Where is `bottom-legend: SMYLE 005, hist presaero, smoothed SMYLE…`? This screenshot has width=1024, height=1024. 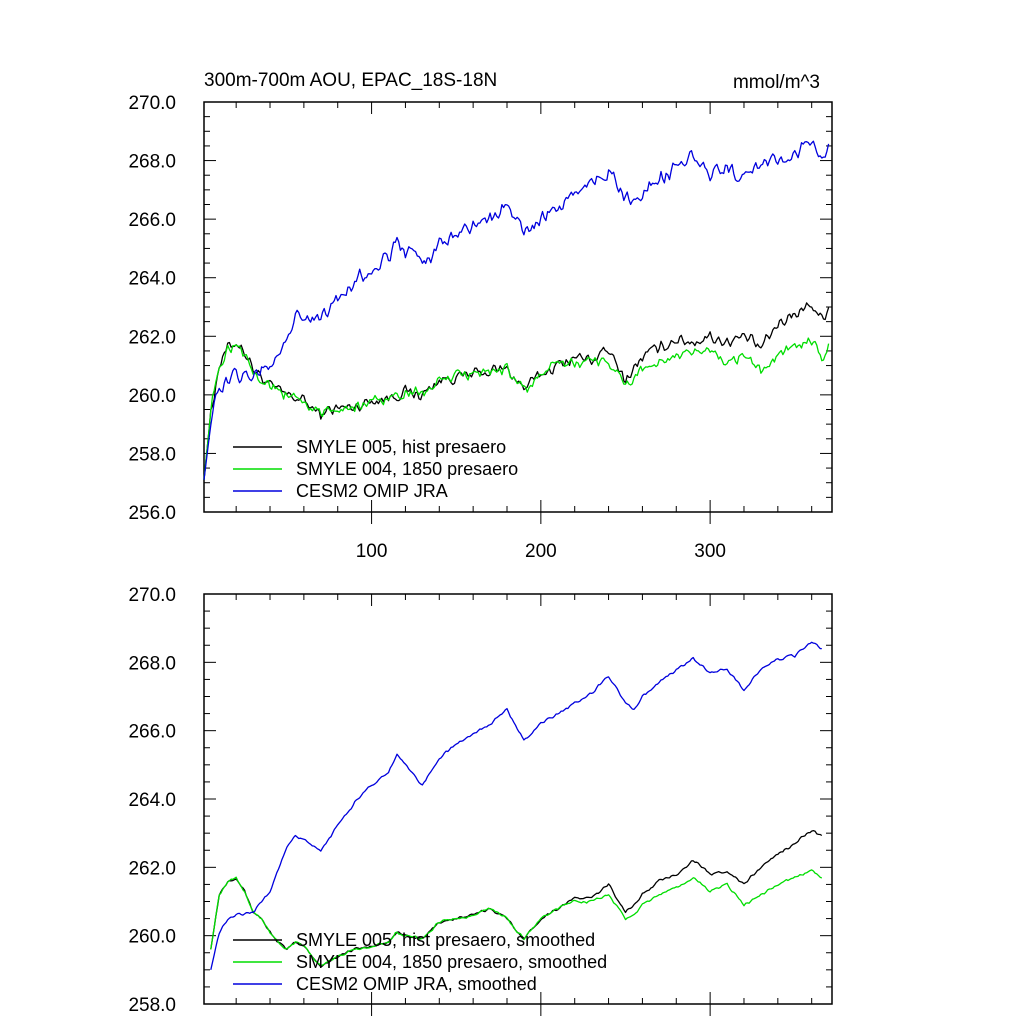 bottom-legend: SMYLE 005, hist presaero, smoothed SMYLE… is located at coordinates (420, 962).